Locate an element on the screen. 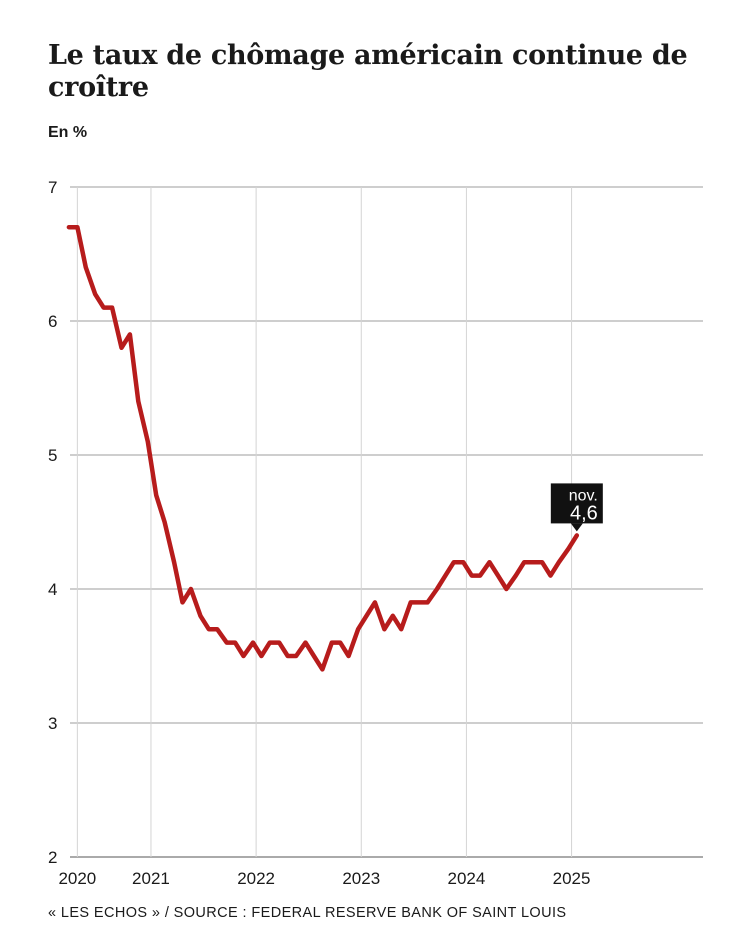  callout-pointer is located at coordinates (576, 527).